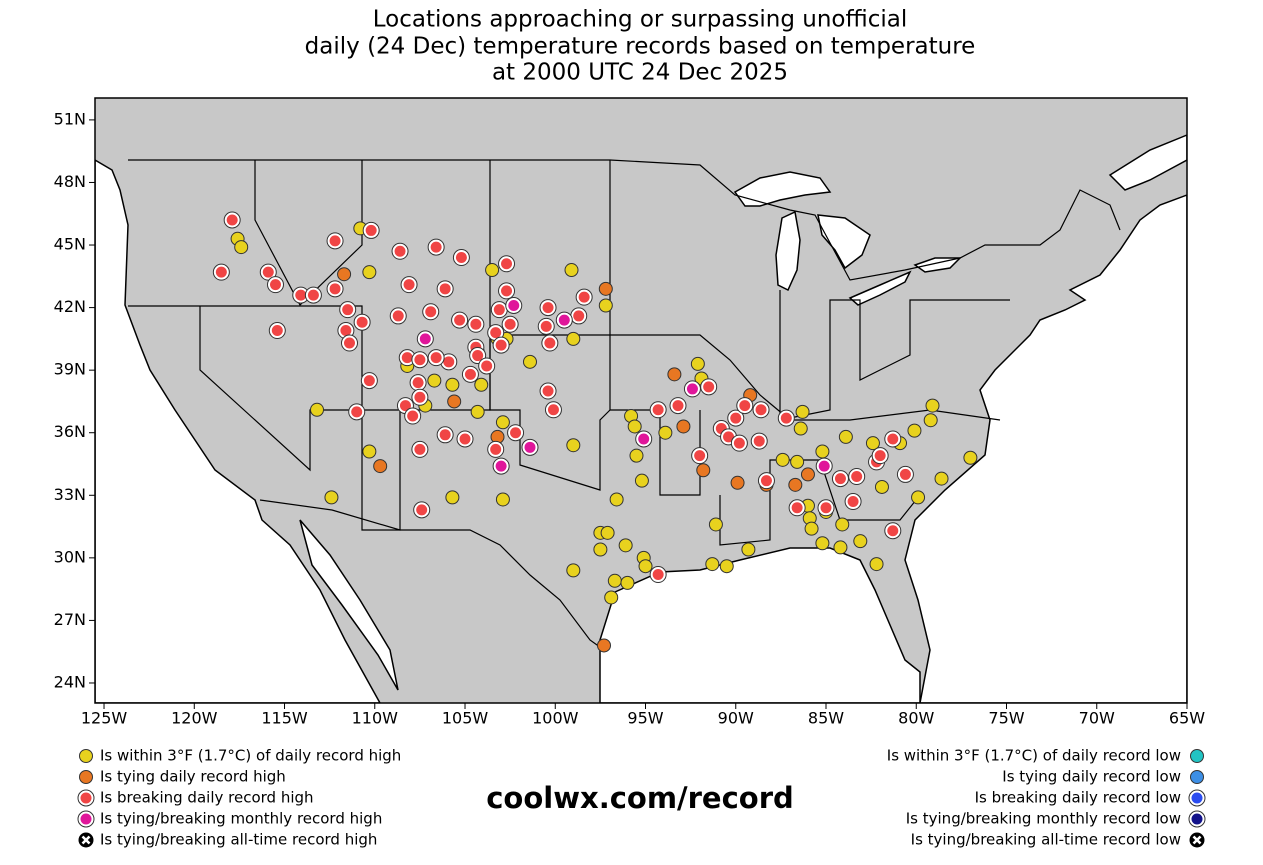 This screenshot has width=1263, height=865. I want to click on x-tick-label: 105W, so click(465, 718).